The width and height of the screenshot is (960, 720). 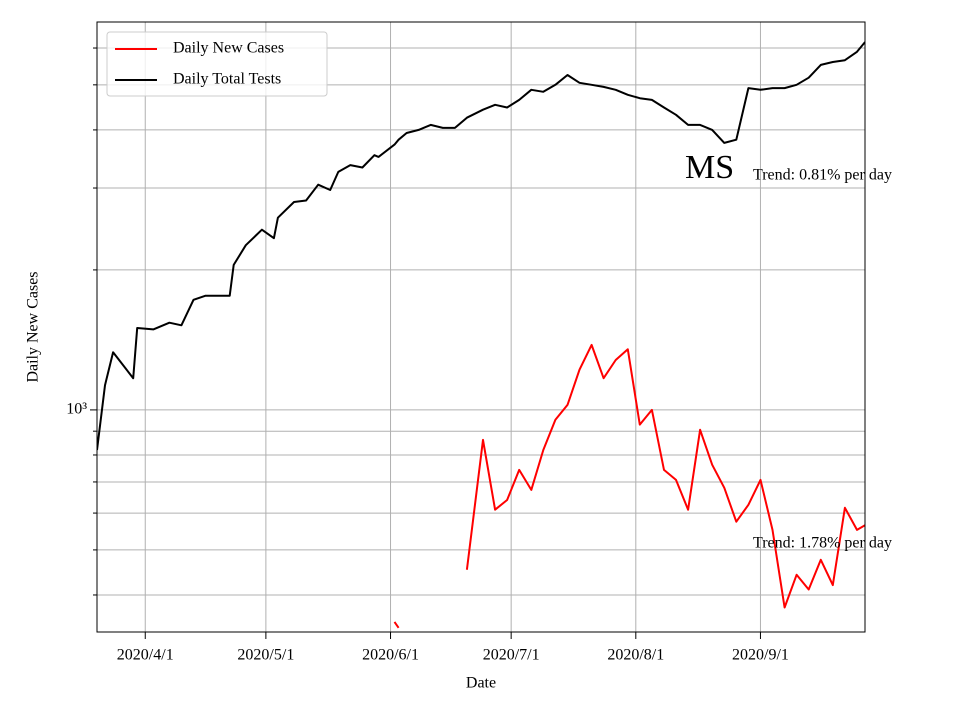 I want to click on x-tick-label: 2020/5/1, so click(x=265, y=655).